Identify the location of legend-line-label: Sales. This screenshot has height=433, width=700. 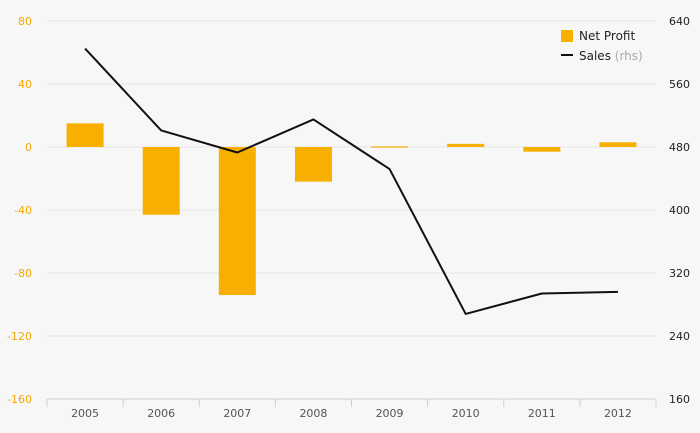
(595, 56).